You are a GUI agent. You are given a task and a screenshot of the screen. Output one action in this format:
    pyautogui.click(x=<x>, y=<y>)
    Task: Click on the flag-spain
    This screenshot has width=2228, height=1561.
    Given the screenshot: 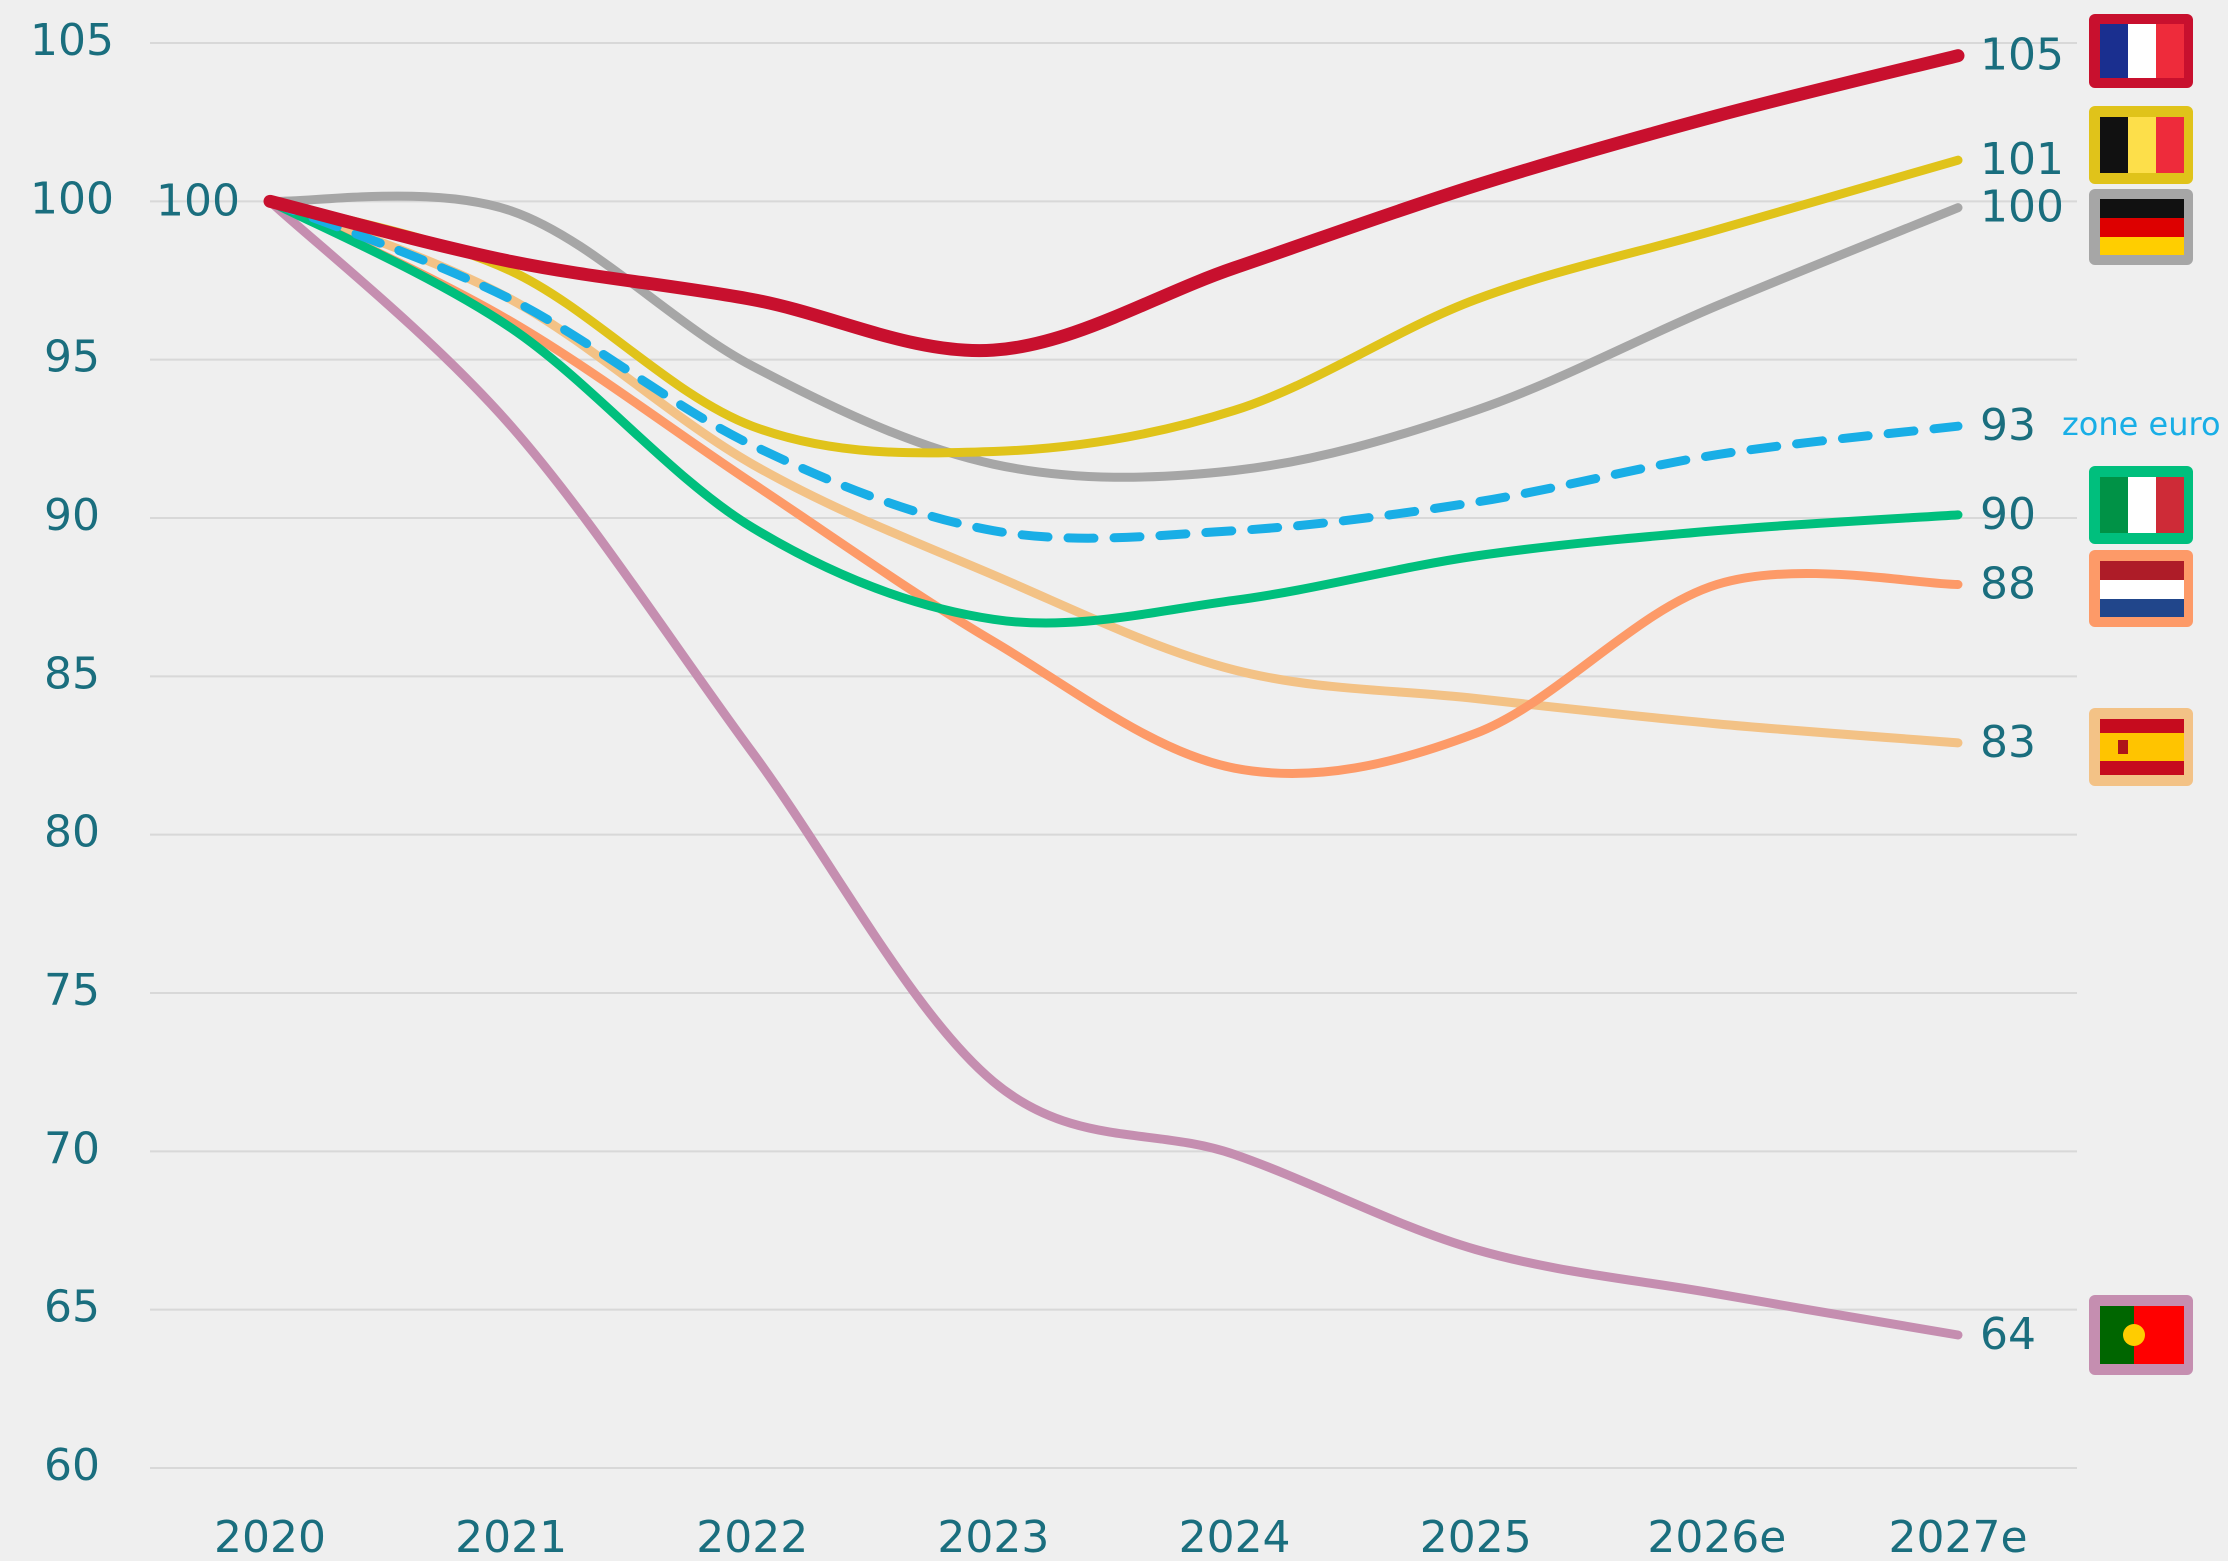 What is the action you would take?
    pyautogui.click(x=2141, y=747)
    